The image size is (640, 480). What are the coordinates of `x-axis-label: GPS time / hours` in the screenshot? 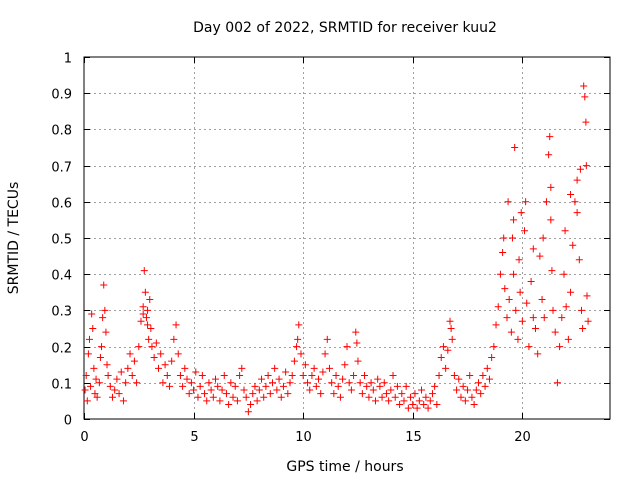 It's located at (344, 467).